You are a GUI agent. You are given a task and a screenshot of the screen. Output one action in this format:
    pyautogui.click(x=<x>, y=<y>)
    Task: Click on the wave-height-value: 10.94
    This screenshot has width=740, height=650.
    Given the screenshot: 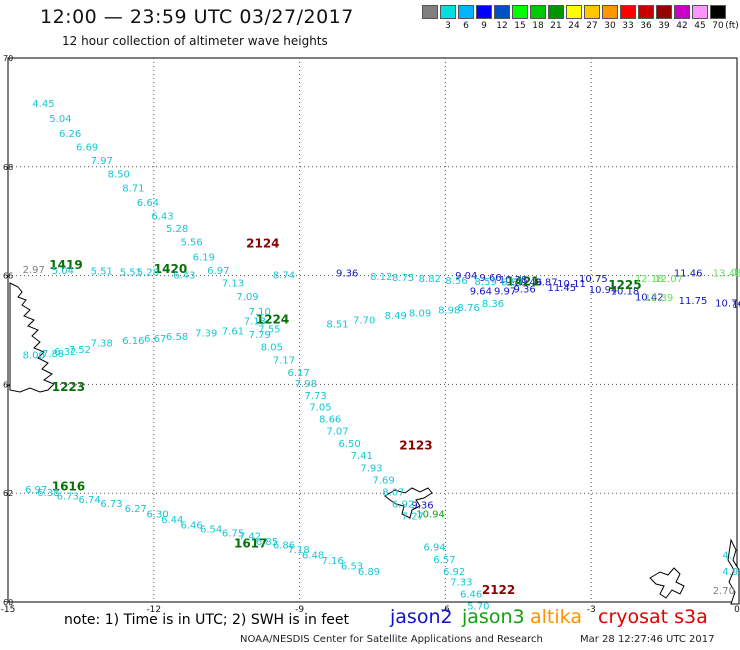 What is the action you would take?
    pyautogui.click(x=603, y=290)
    